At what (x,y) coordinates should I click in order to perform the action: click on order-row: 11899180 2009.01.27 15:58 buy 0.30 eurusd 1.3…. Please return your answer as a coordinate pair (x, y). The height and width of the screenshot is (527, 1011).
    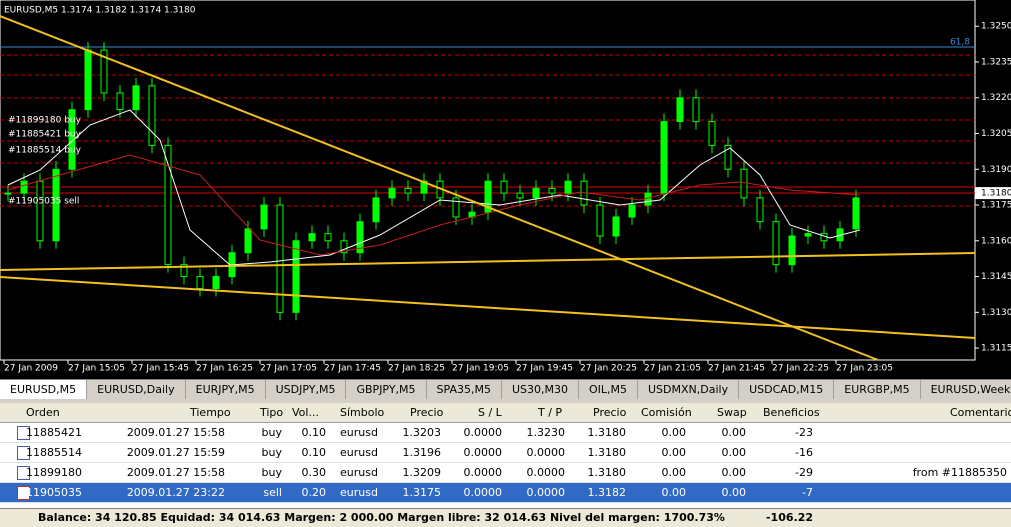
    Looking at the image, I should click on (505, 473).